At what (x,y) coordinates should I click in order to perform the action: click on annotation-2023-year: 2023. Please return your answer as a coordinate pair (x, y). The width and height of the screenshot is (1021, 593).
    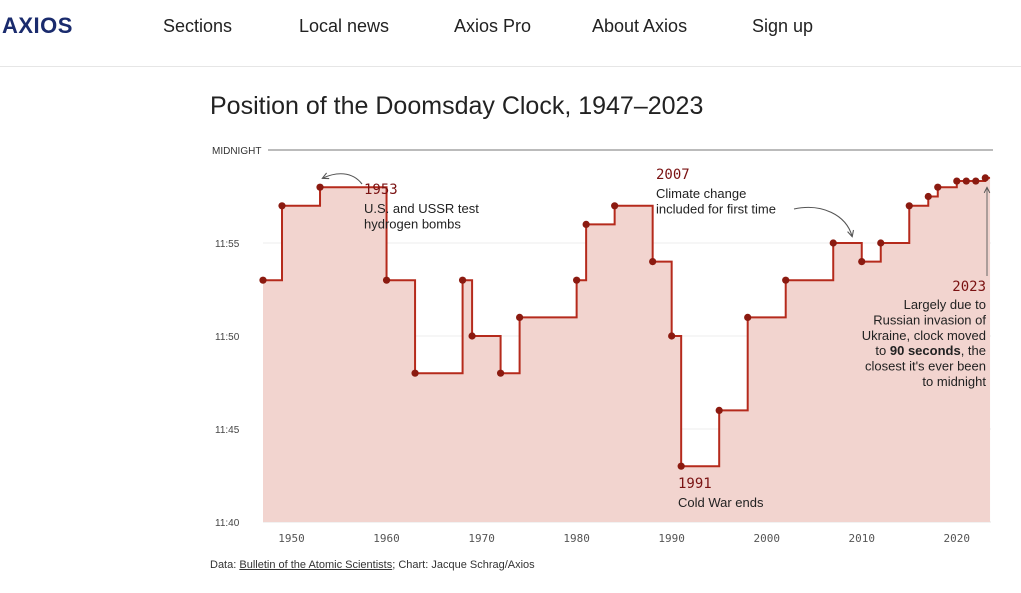
    Looking at the image, I should click on (969, 287).